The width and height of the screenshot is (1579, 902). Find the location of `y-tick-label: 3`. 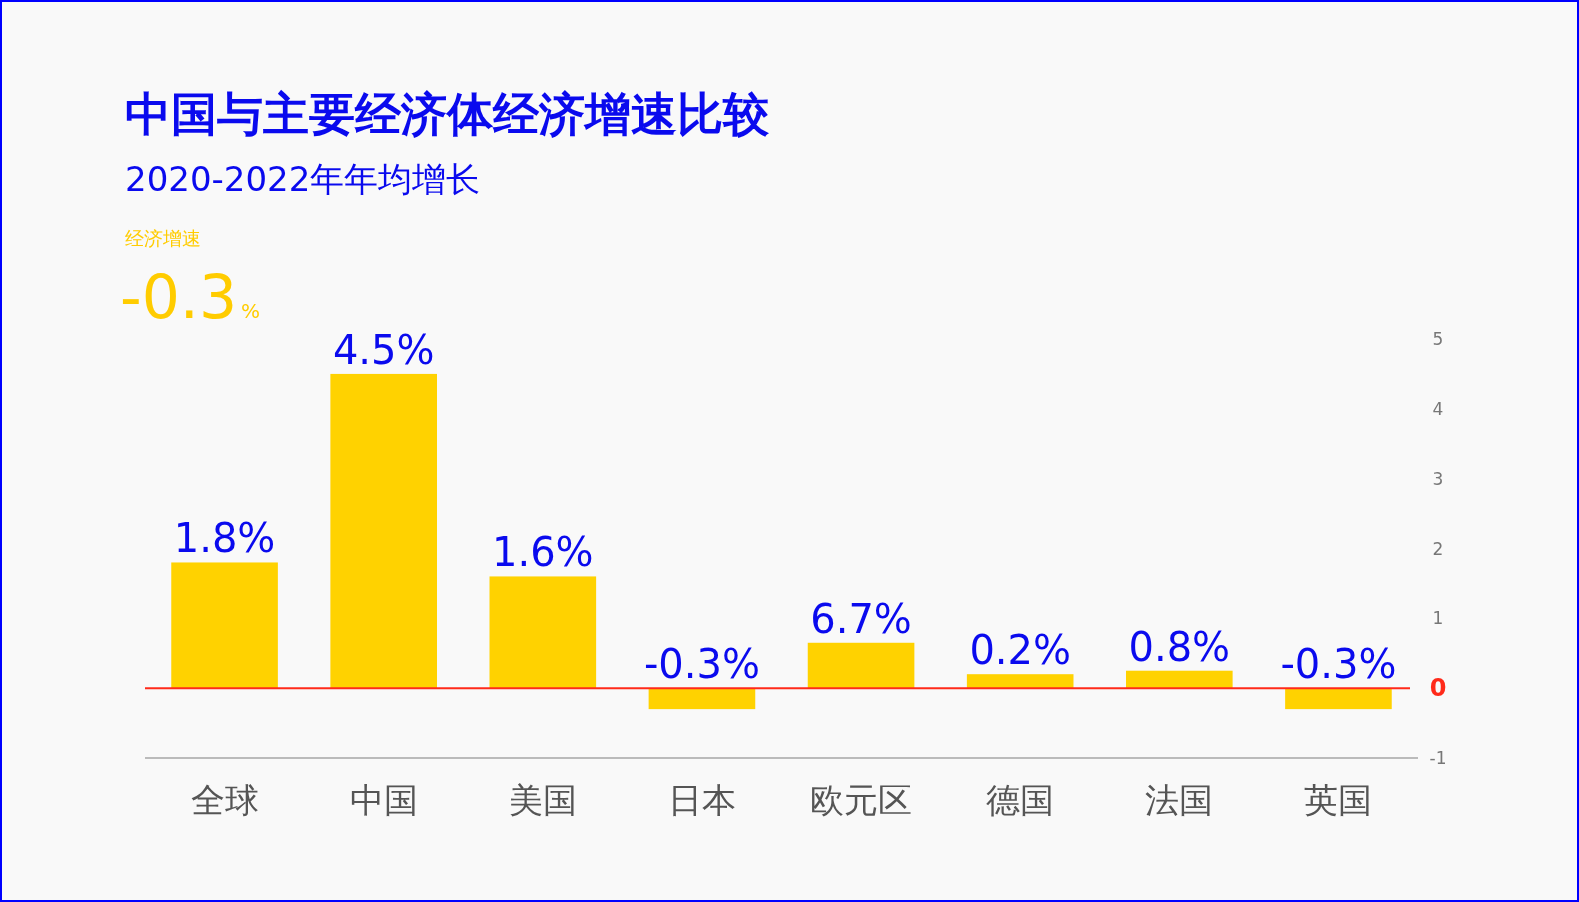

y-tick-label: 3 is located at coordinates (1438, 478).